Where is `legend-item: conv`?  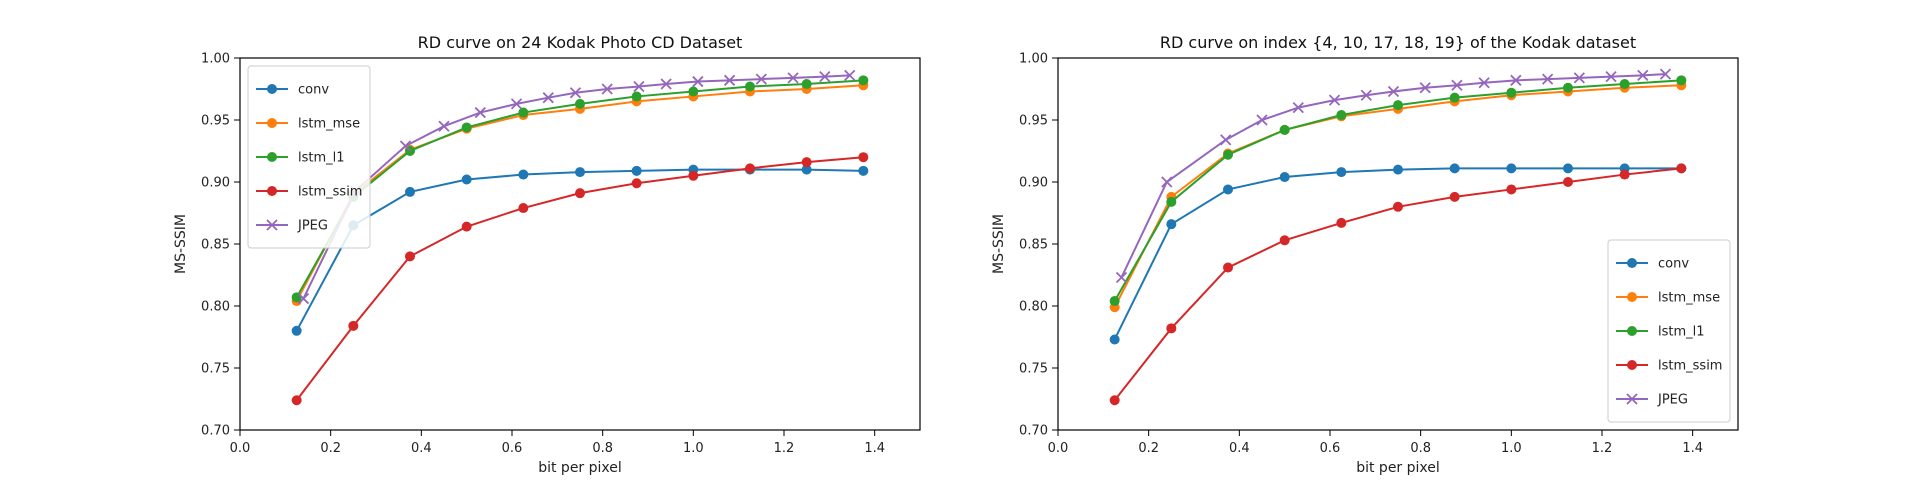 legend-item: conv is located at coordinates (292, 90).